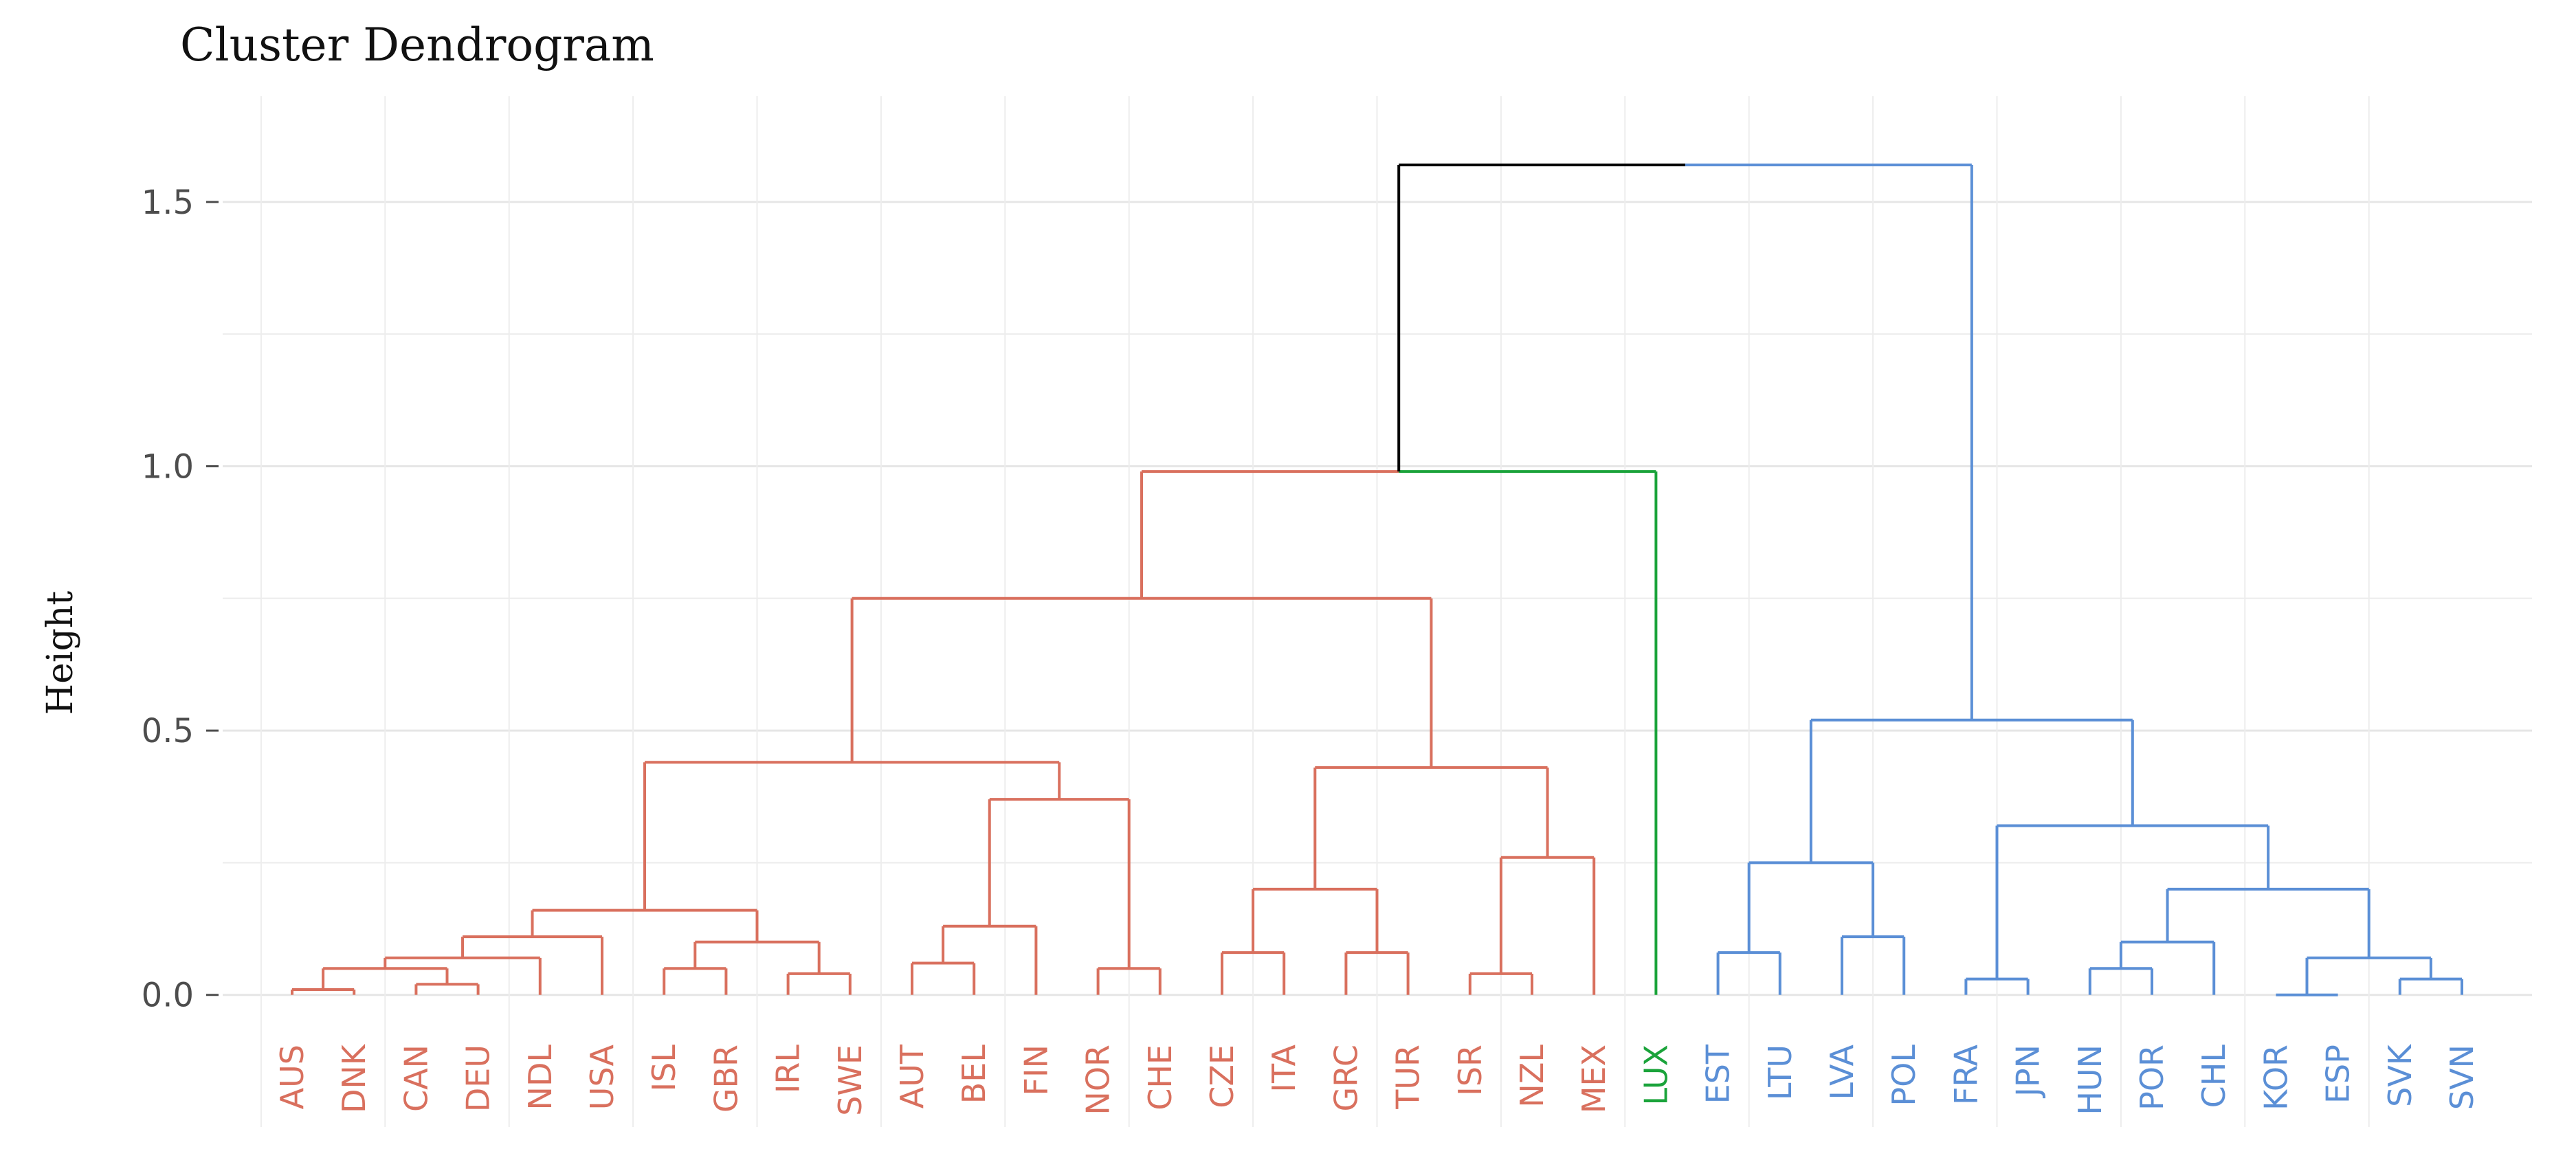  What do you see at coordinates (168, 202) in the screenshot?
I see `y-tick-label: 1.5` at bounding box center [168, 202].